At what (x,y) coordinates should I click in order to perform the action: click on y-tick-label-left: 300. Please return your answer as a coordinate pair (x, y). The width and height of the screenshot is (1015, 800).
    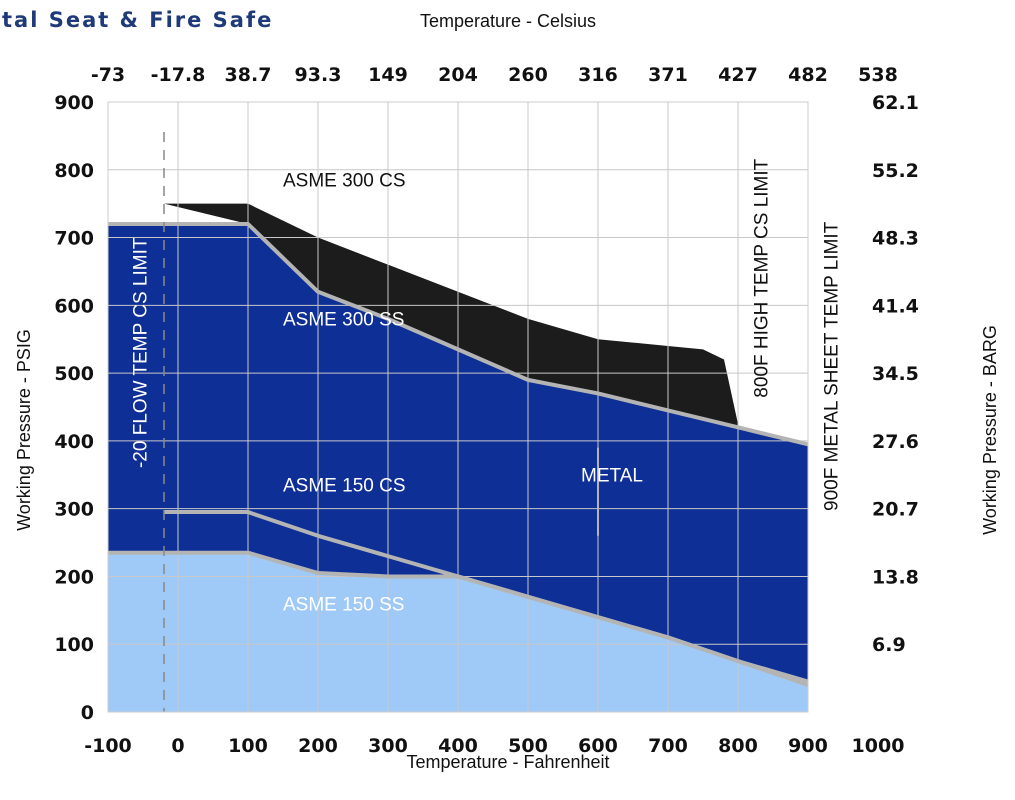
    Looking at the image, I should click on (74, 510).